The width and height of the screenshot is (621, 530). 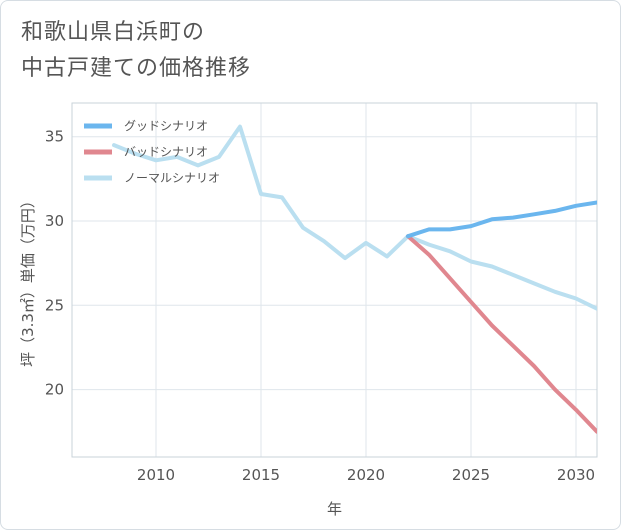 I want to click on legend-label-2: ノーマルシナリオ, so click(x=172, y=178).